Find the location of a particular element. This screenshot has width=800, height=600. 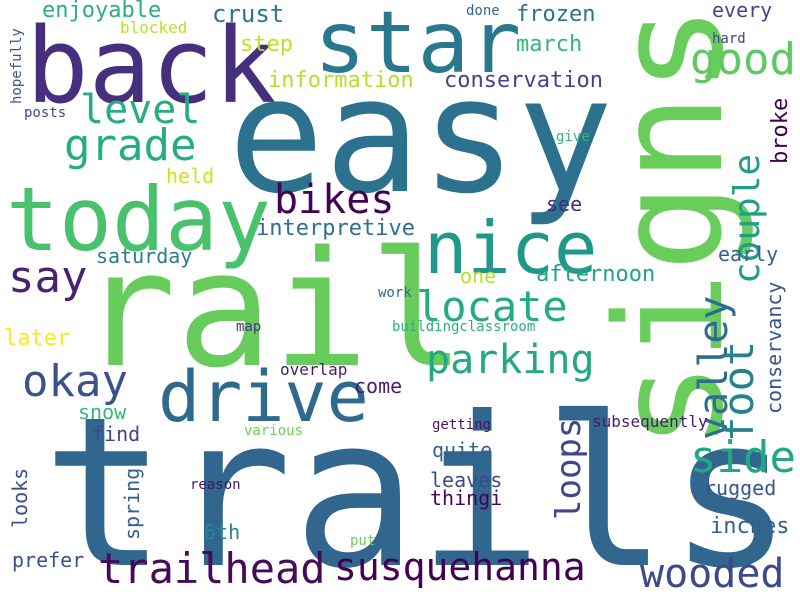

word-drive: drive is located at coordinates (263, 397).